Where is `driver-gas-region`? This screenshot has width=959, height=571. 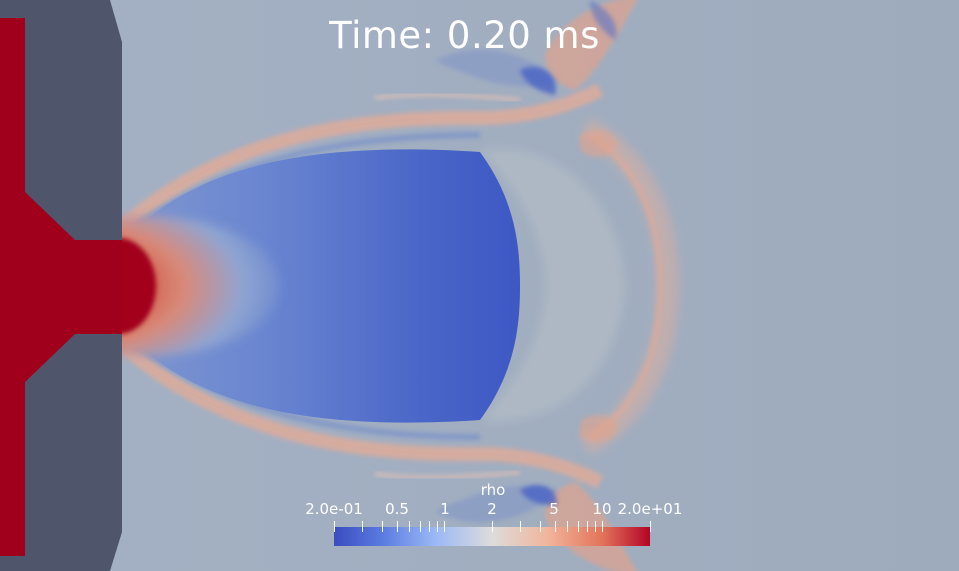
driver-gas-region is located at coordinates (61, 287).